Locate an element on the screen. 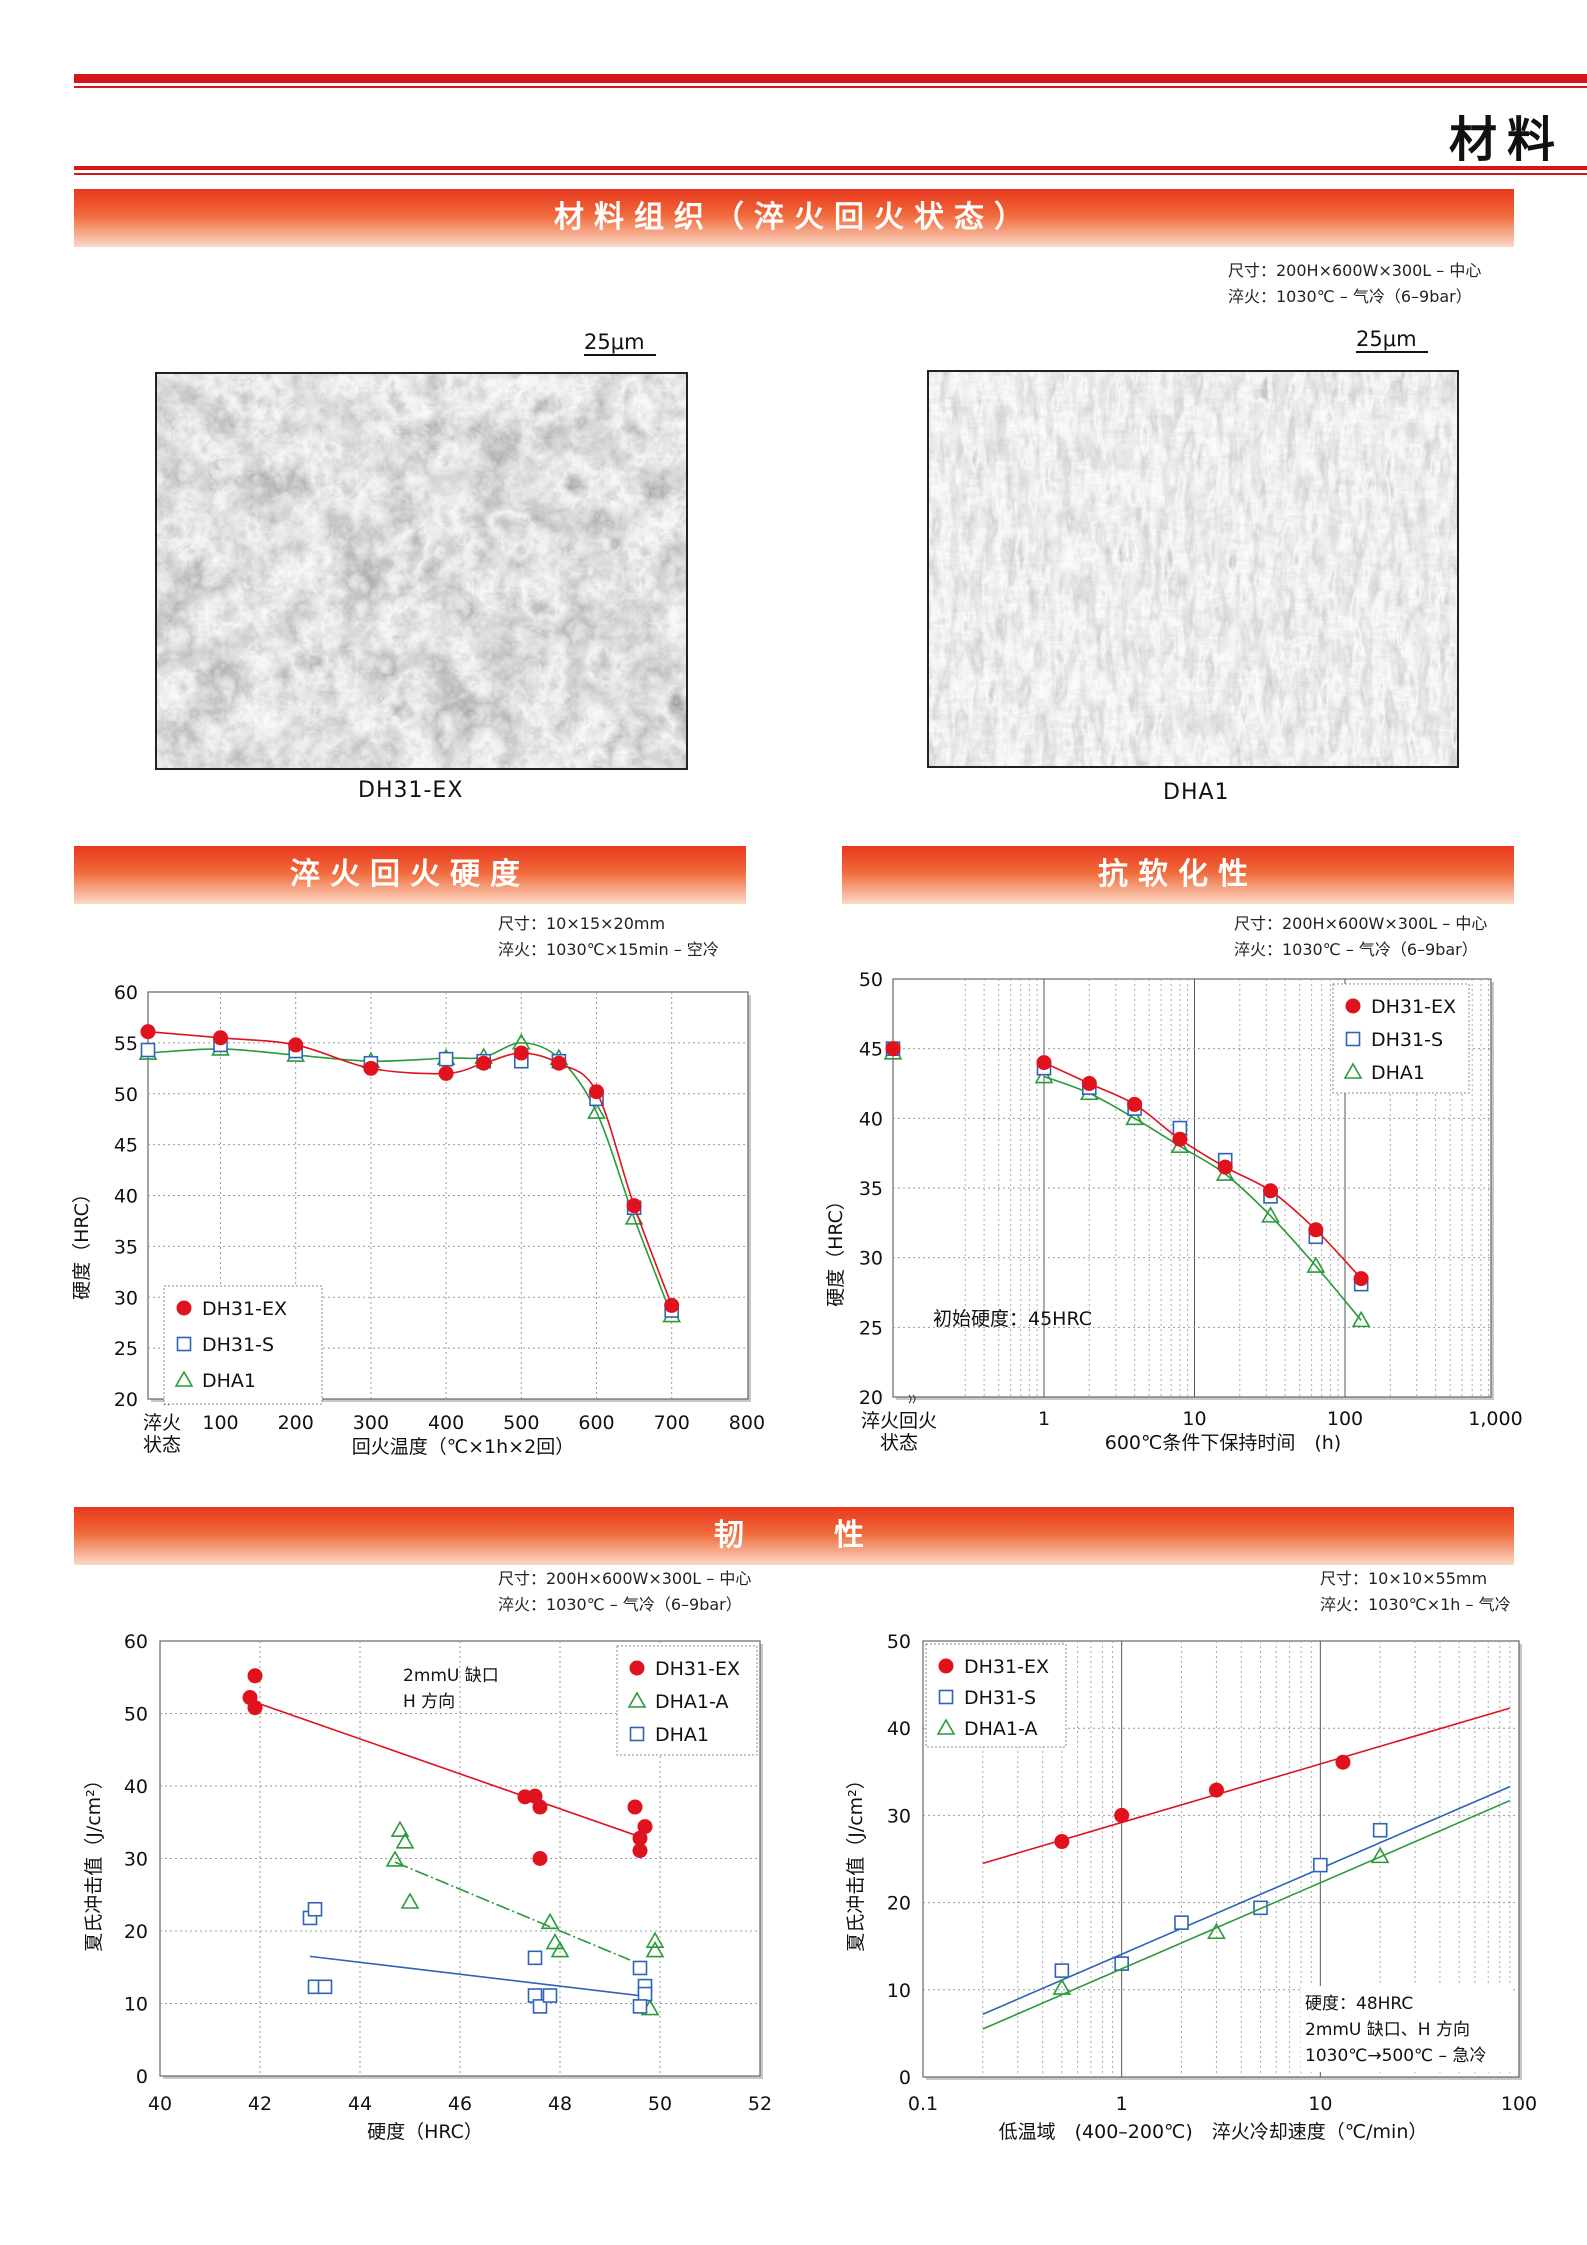  tempering-legend-label-dh31-ex: DH31-EX is located at coordinates (244, 1309).